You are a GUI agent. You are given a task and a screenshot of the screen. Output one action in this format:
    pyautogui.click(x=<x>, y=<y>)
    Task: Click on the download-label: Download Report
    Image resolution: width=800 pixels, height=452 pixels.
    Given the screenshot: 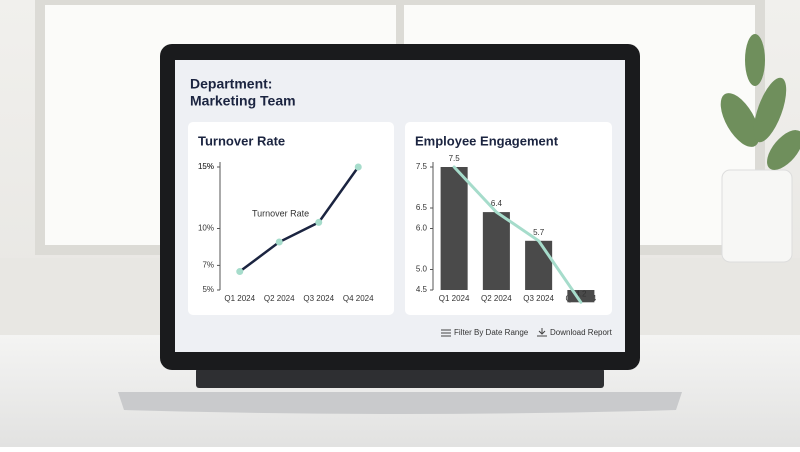 What is the action you would take?
    pyautogui.click(x=581, y=332)
    